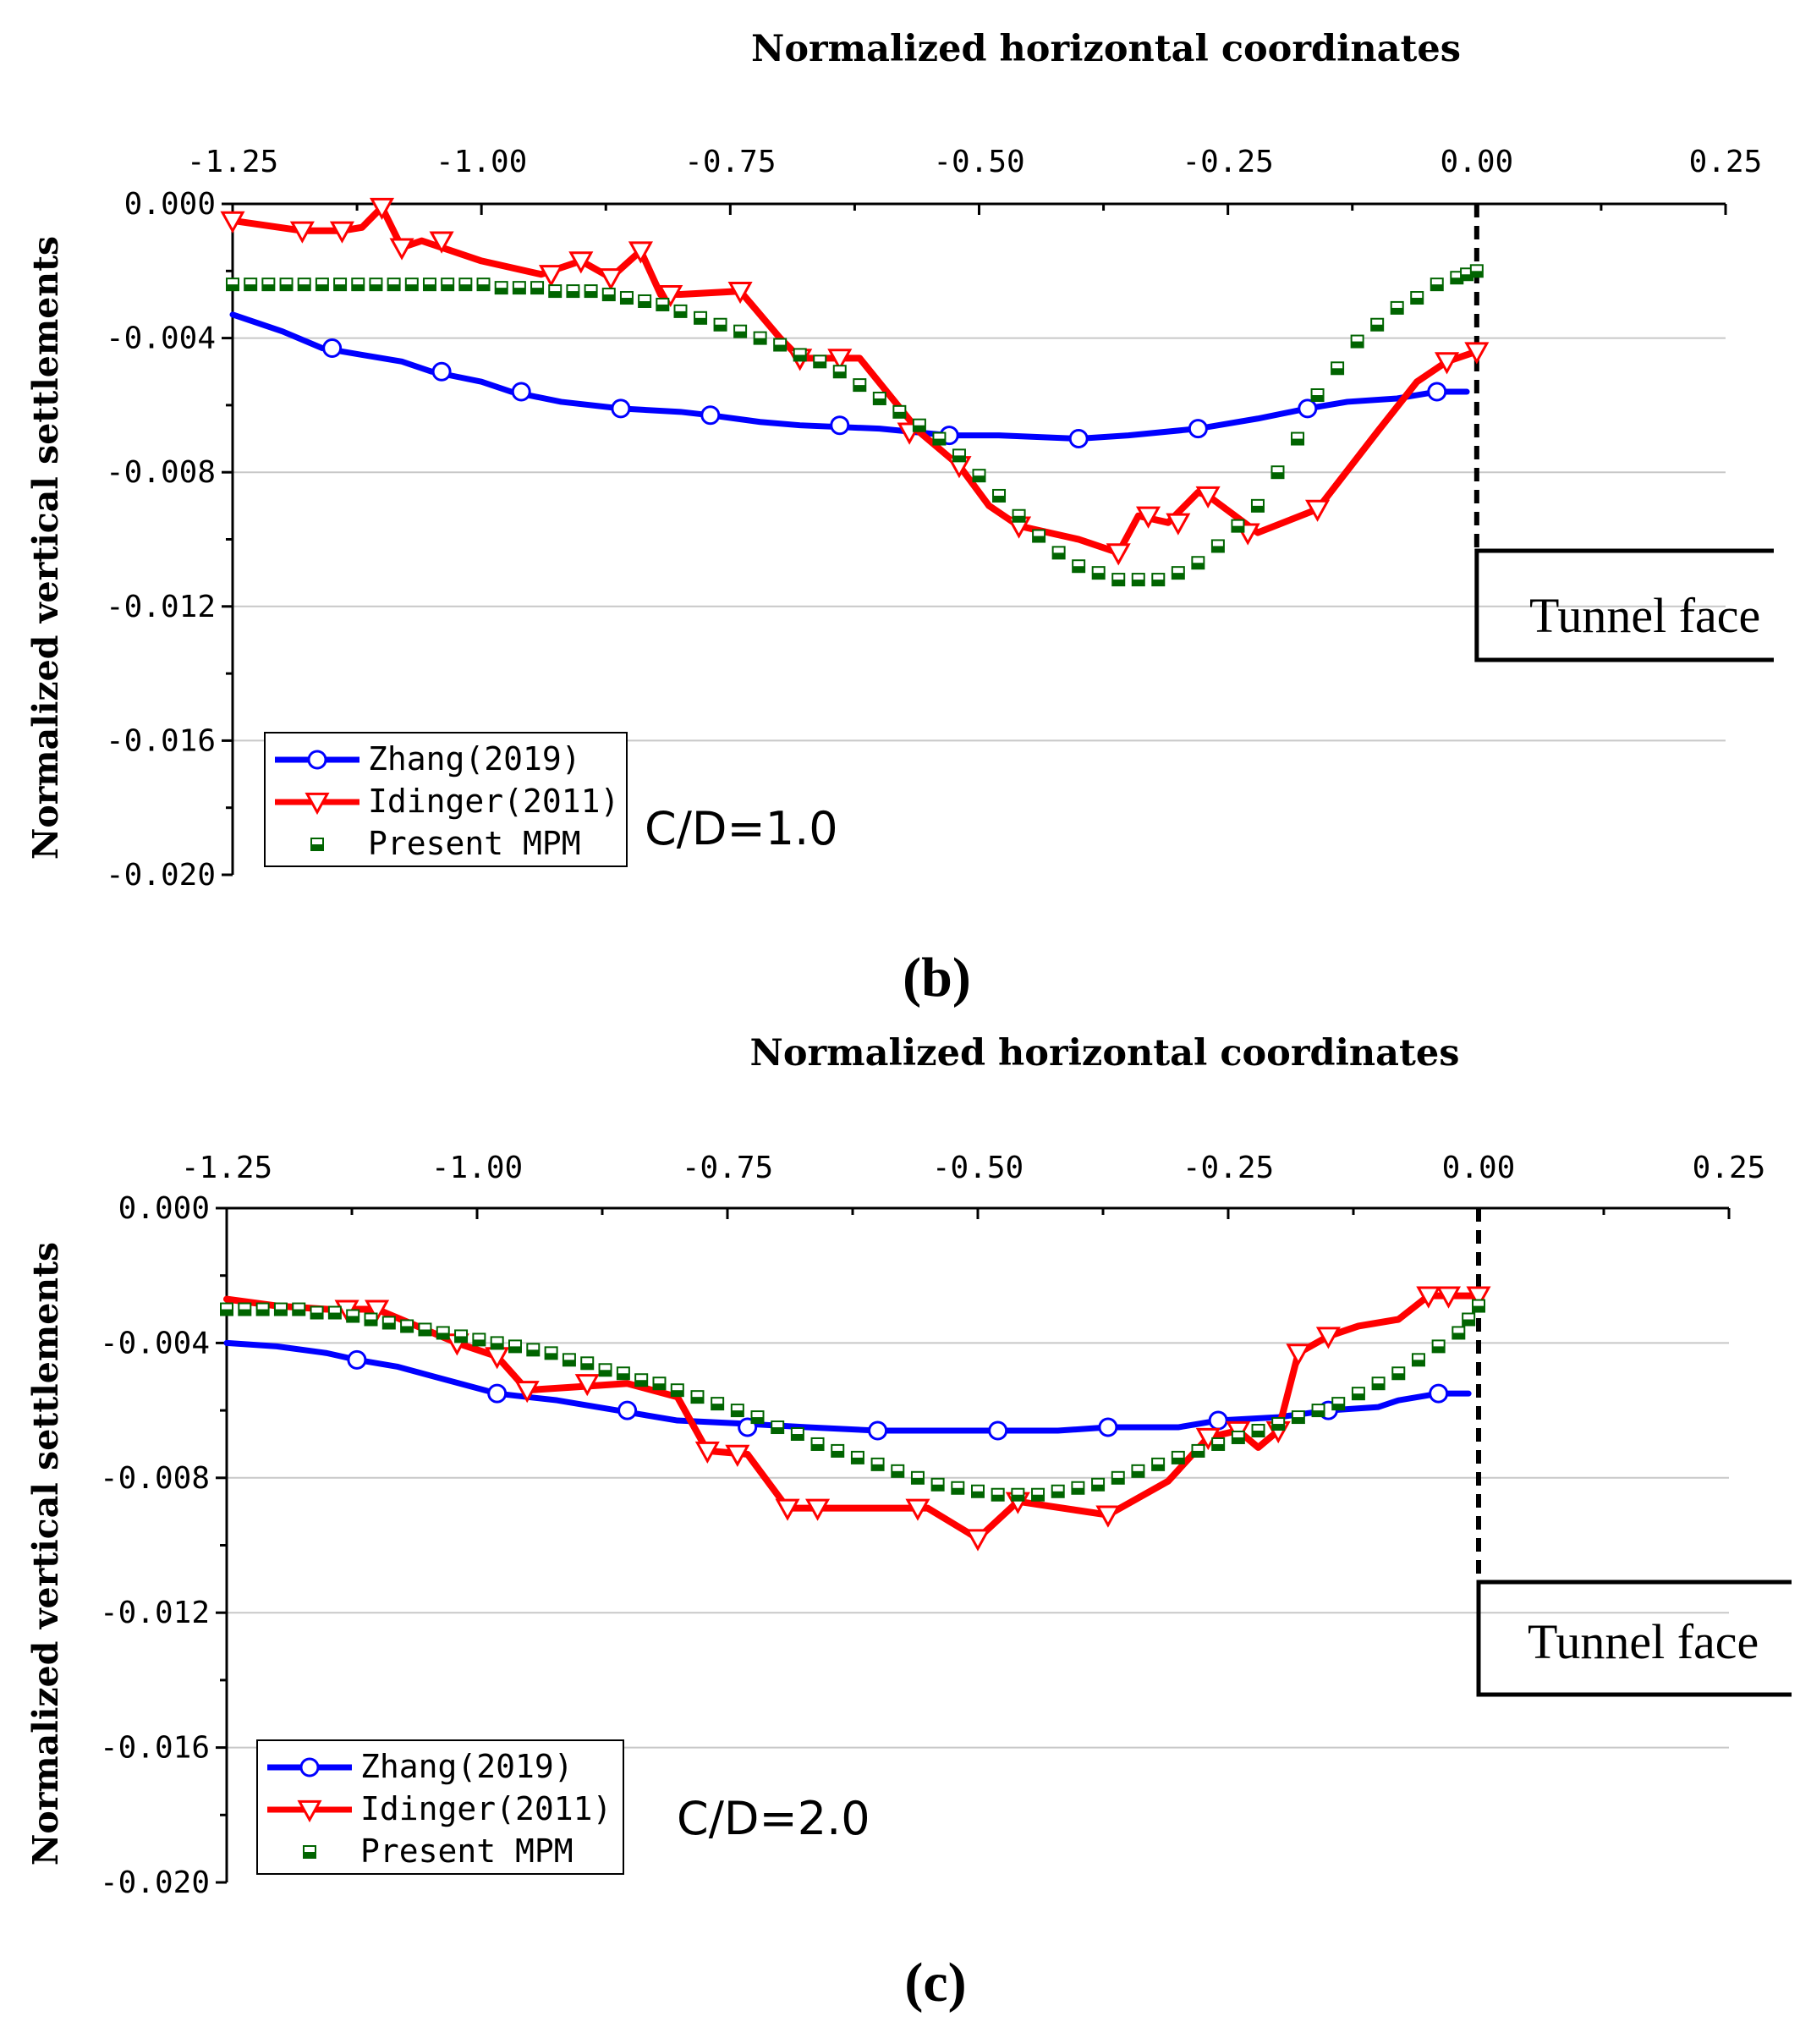 The image size is (1811, 2044). What do you see at coordinates (1624, 605) in the screenshot?
I see `tunnel-face-box` at bounding box center [1624, 605].